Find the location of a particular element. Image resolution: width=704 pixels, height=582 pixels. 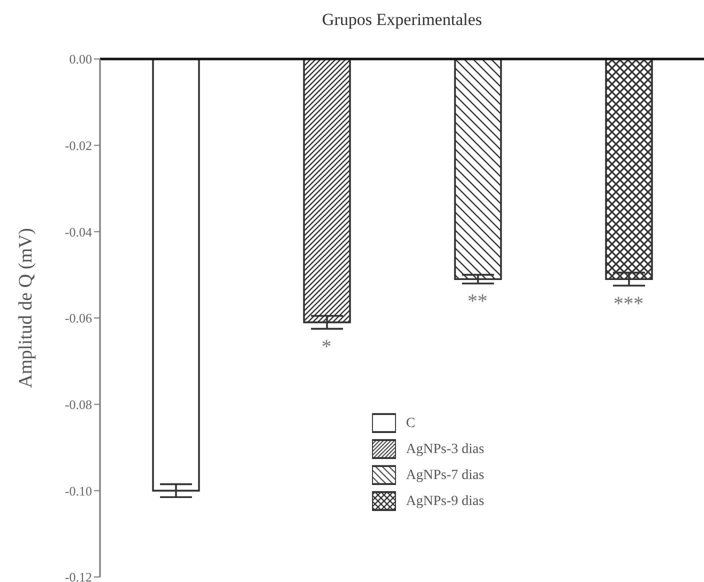

legend-label: AgNPs-3 dias is located at coordinates (445, 449).